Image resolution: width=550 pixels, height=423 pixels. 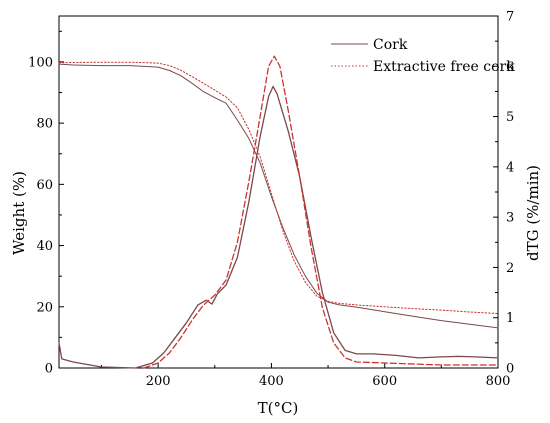 What do you see at coordinates (158, 381) in the screenshot?
I see `x-tick-label: 200` at bounding box center [158, 381].